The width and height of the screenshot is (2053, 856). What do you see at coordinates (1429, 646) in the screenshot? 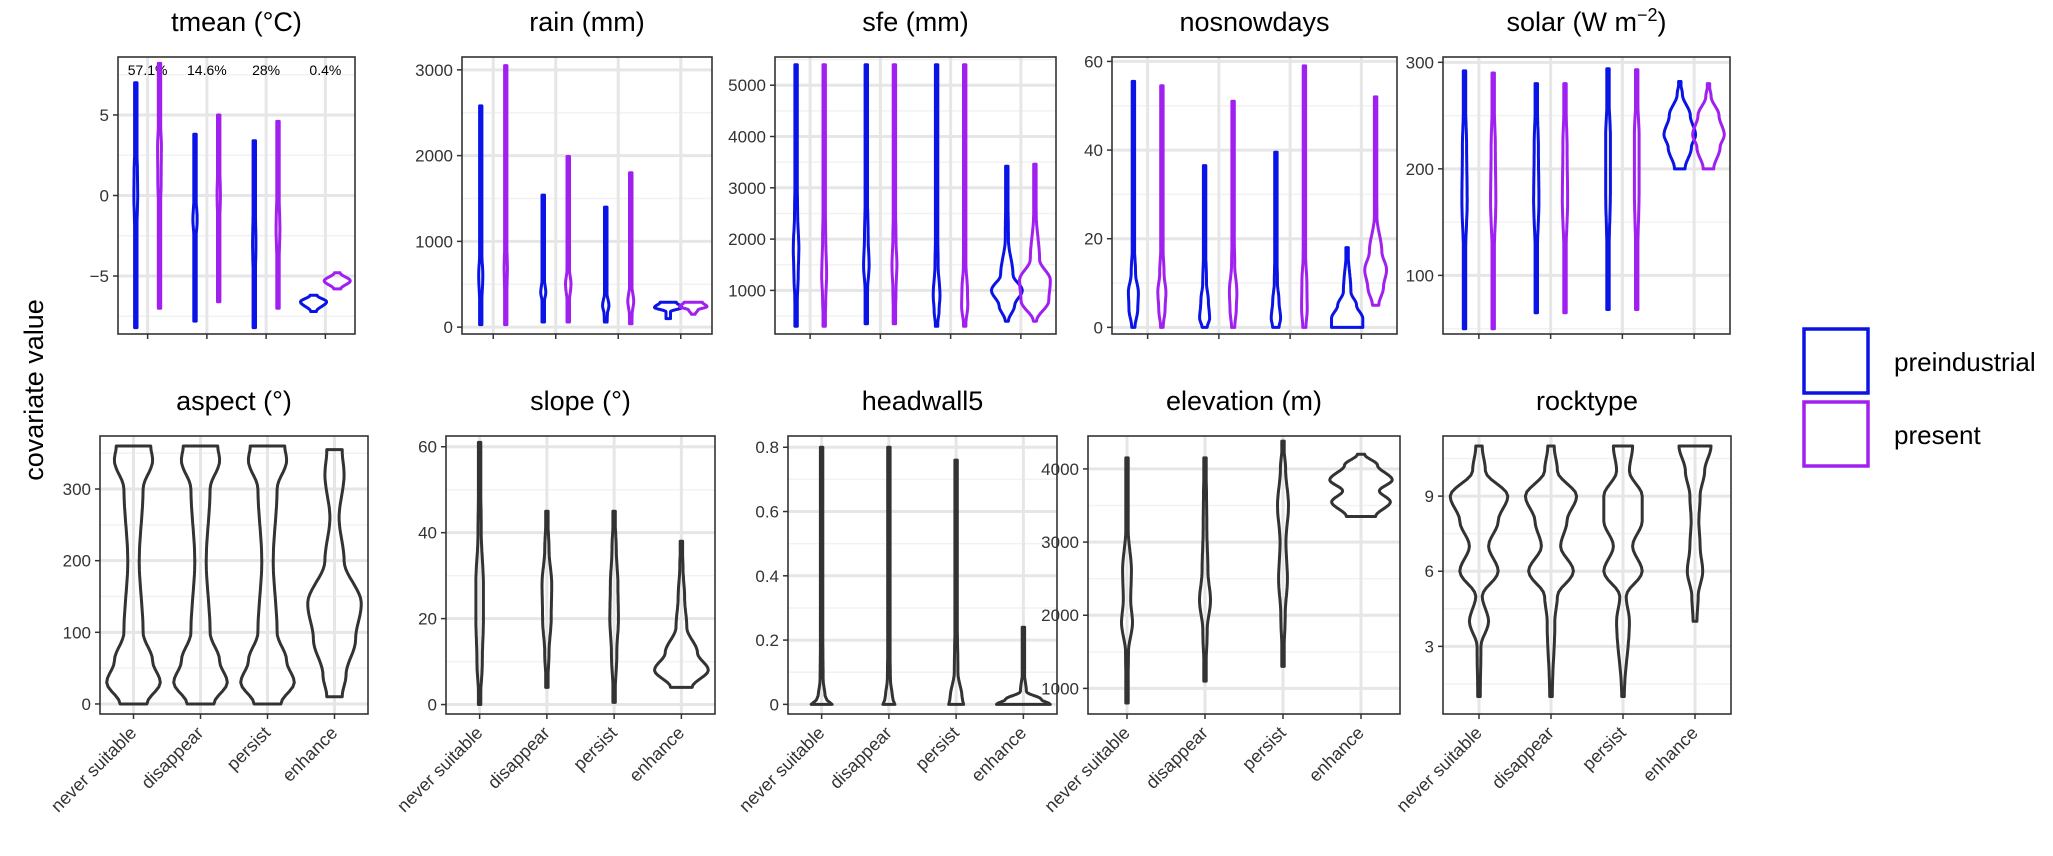
I see `y-tick-label: 3` at bounding box center [1429, 646].